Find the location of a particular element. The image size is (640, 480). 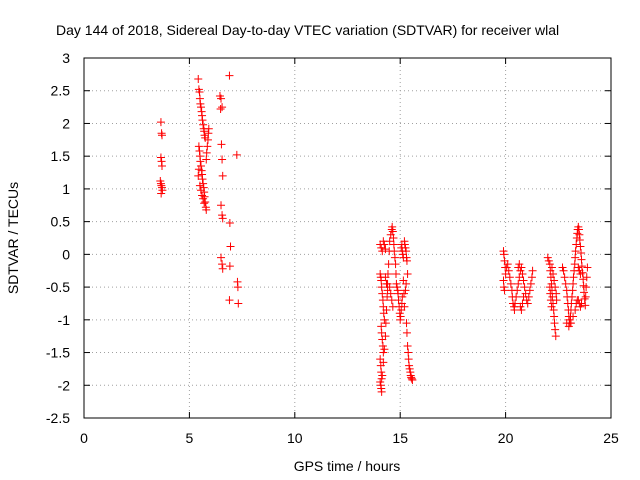

y-tick-label: -1 is located at coordinates (64, 320).